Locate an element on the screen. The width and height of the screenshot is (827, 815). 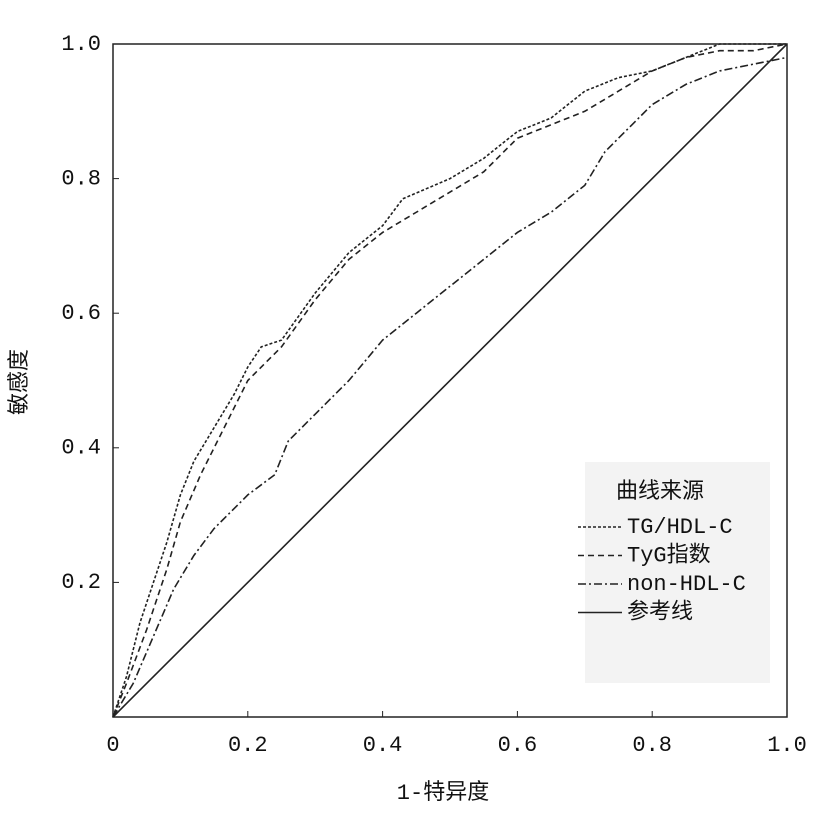
legend-label: TyG指数 is located at coordinates (669, 555).